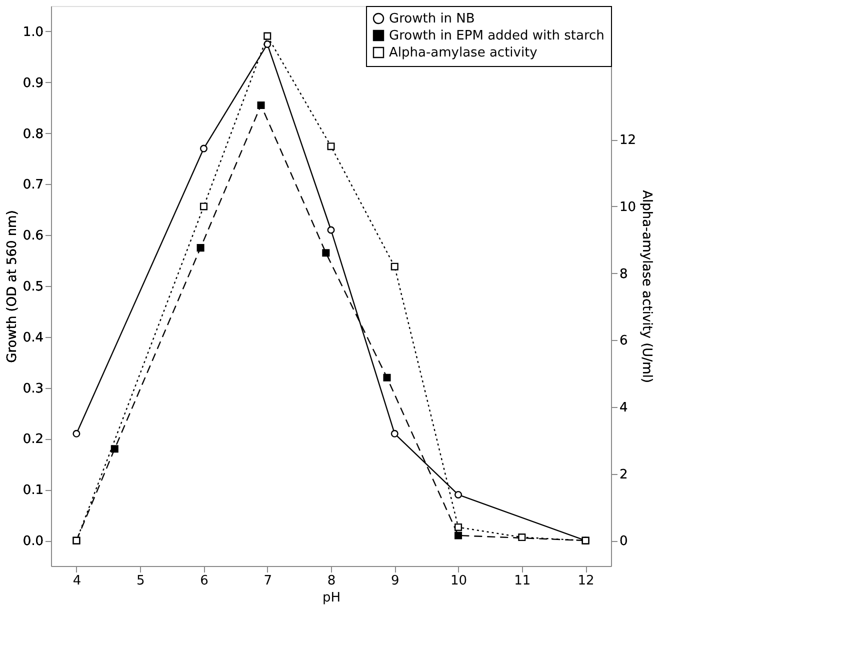  Describe the element at coordinates (33, 32) in the screenshot. I see `y-tick-label: 1.0` at that location.